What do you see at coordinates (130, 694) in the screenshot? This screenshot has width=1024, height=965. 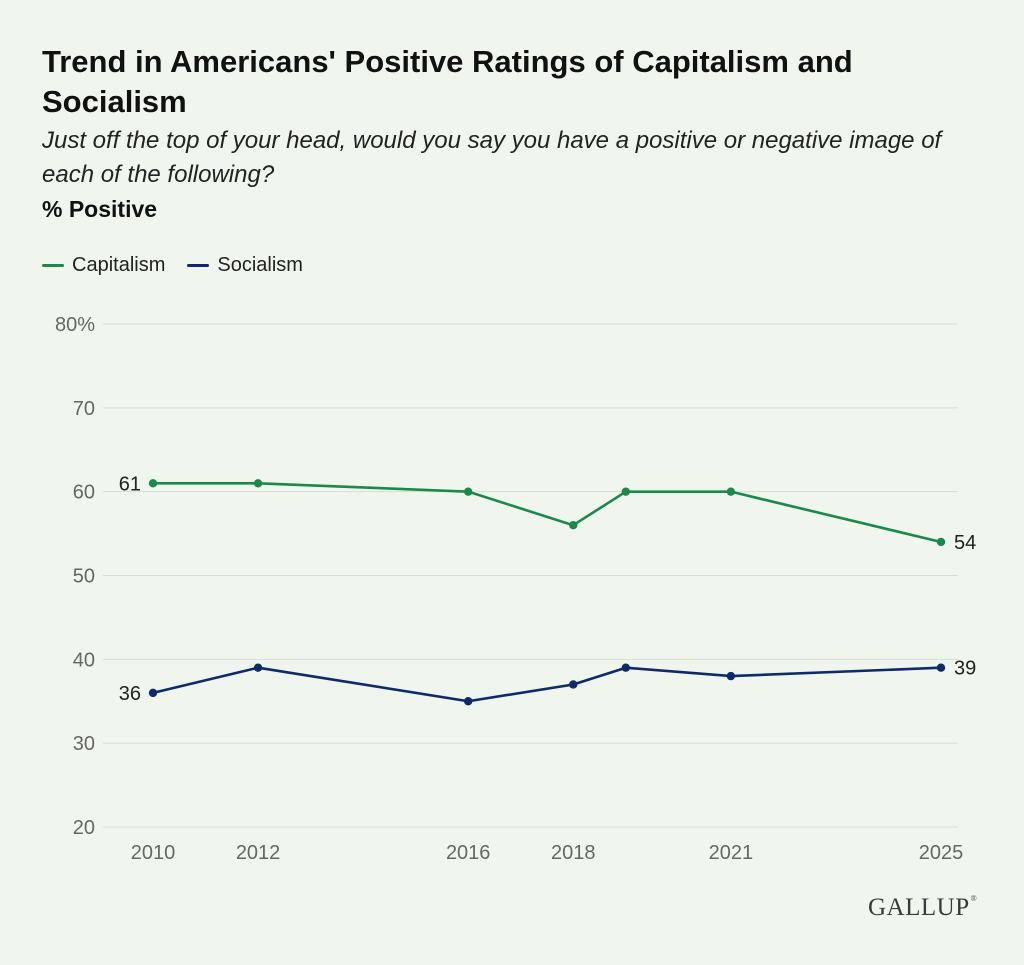 I see `socialism-start-label: 36` at bounding box center [130, 694].